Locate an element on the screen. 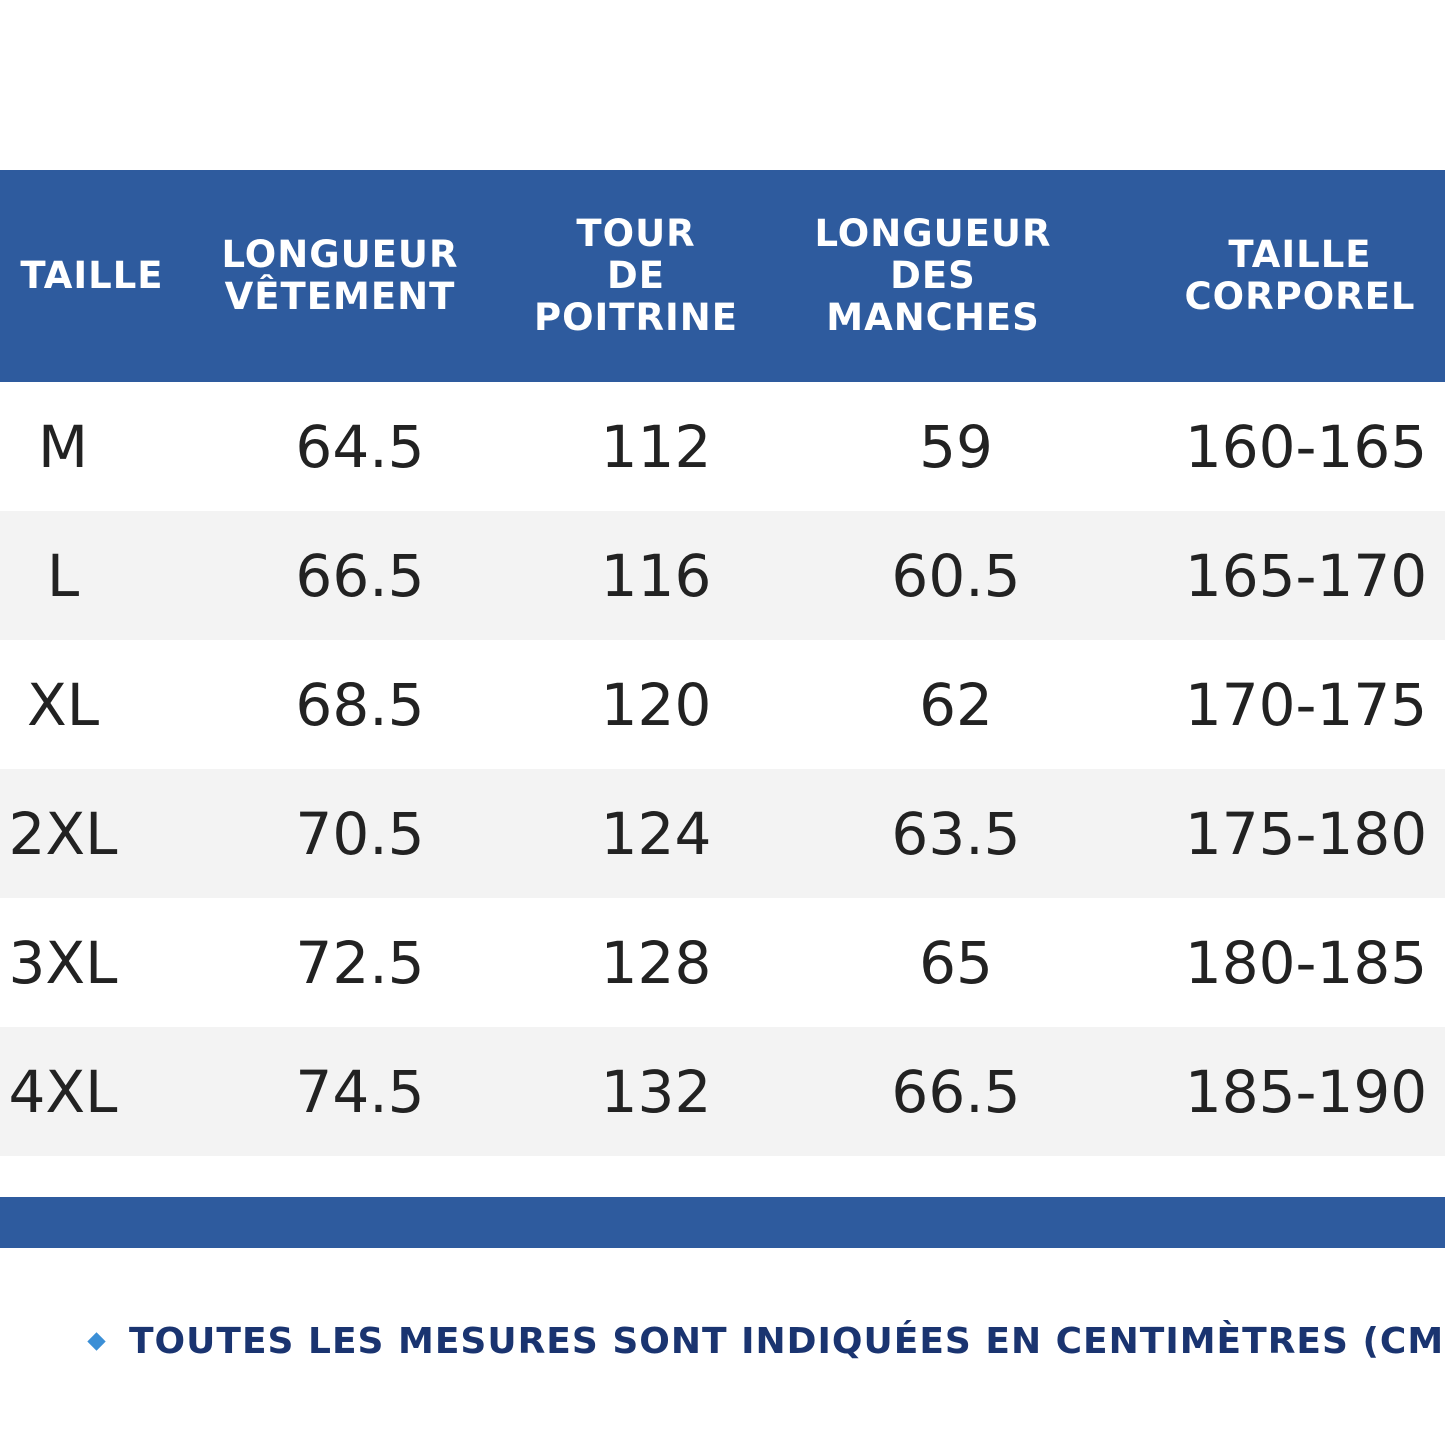 This screenshot has width=1445, height=1445. value-cell: 74.5 is located at coordinates (360, 1091).